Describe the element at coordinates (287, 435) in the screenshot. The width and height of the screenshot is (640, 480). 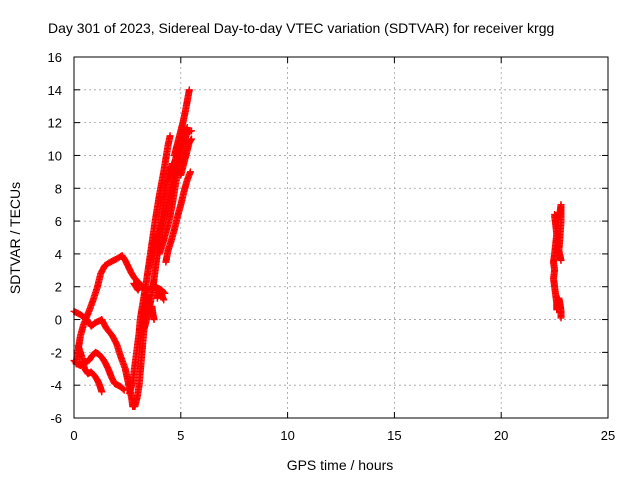
I see `x-tick-label: 10` at that location.